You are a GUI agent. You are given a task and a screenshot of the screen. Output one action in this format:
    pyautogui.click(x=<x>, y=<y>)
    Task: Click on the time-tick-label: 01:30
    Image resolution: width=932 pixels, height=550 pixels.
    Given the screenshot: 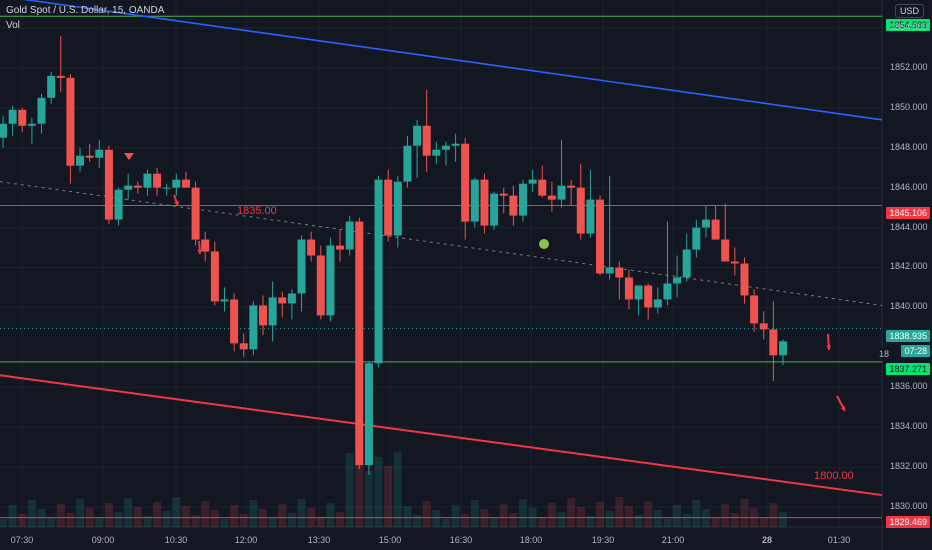 What is the action you would take?
    pyautogui.click(x=839, y=540)
    